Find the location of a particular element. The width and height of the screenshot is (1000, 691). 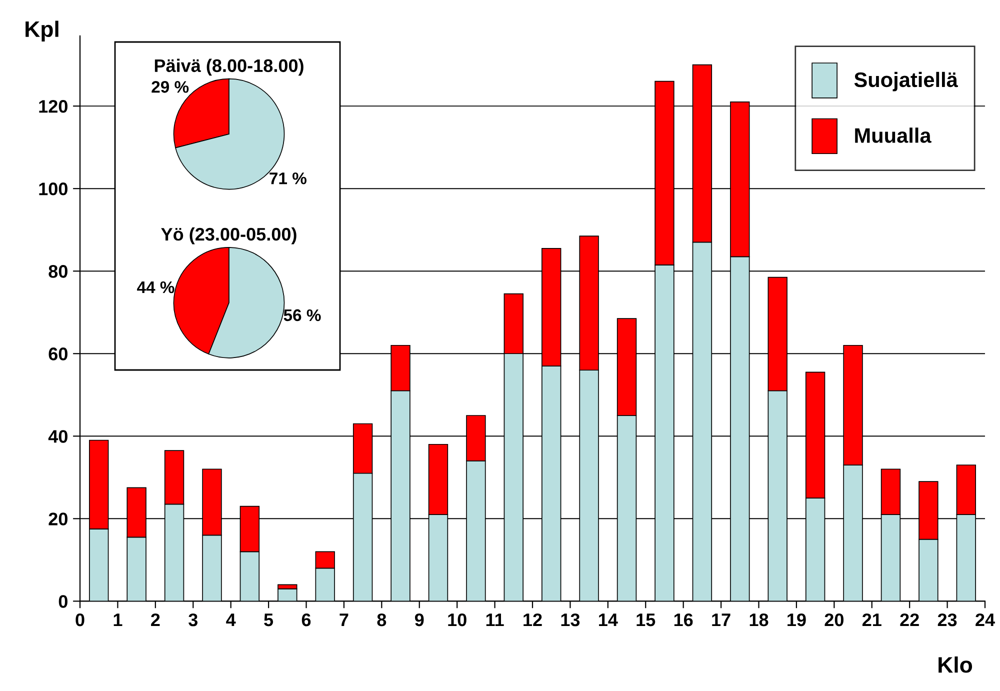

x-tick-label: 6 is located at coordinates (306, 619).